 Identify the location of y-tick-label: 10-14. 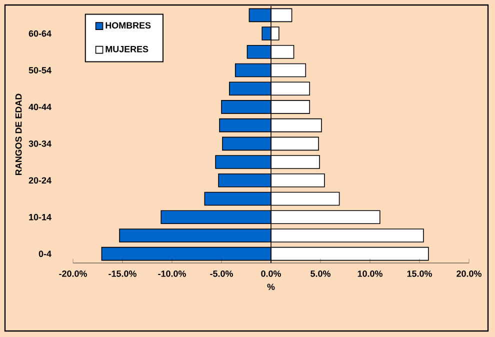
(40, 217).